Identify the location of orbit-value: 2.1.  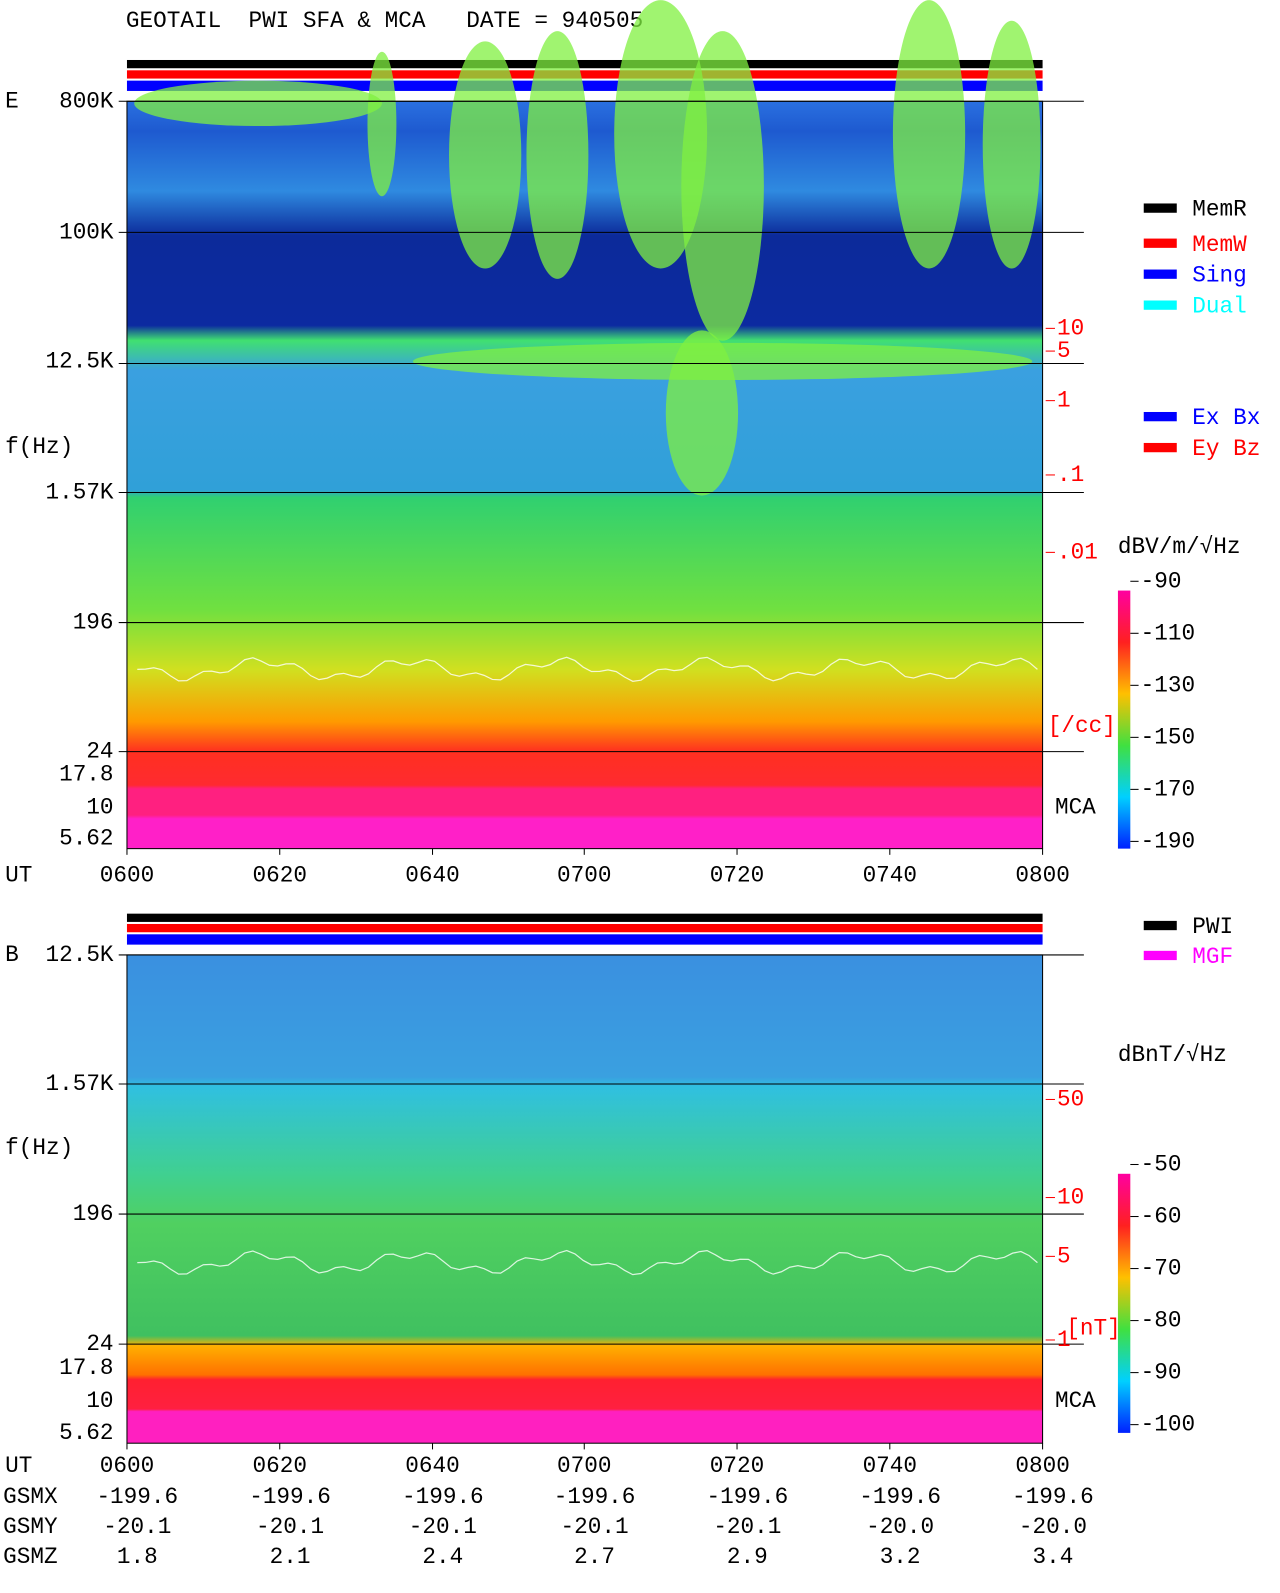
(290, 1557).